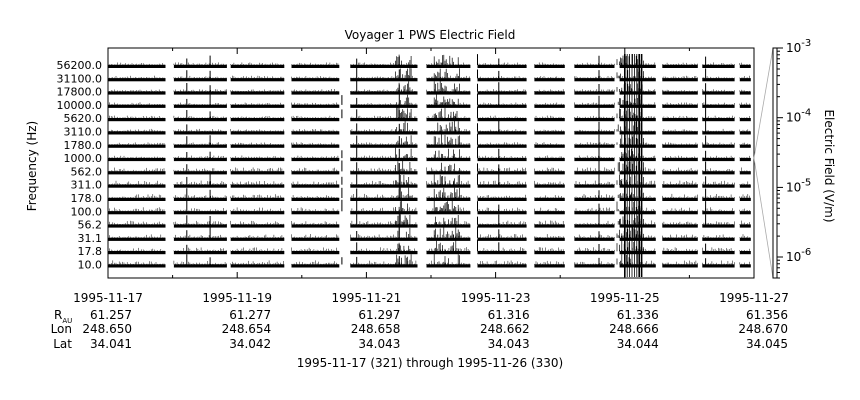  Describe the element at coordinates (775, 163) in the screenshot. I see `colorbar-bar` at that location.